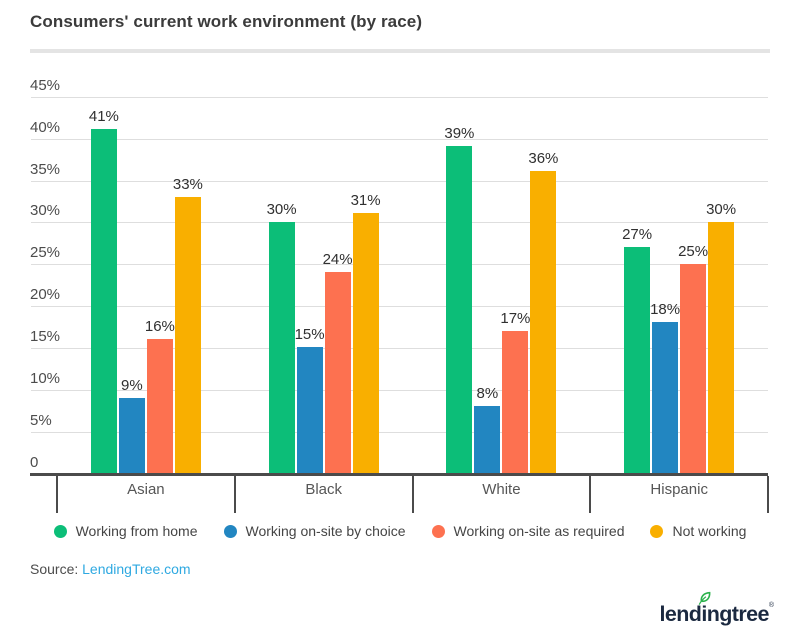  Describe the element at coordinates (187, 184) in the screenshot. I see `bar-value-label: 33%` at that location.